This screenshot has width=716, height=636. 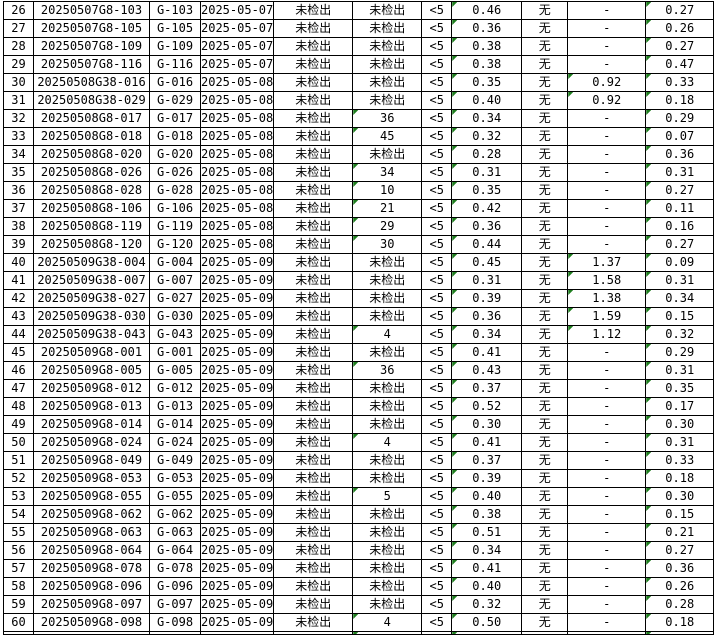 What do you see at coordinates (175, 633) in the screenshot?
I see `cell-point-code` at bounding box center [175, 633].